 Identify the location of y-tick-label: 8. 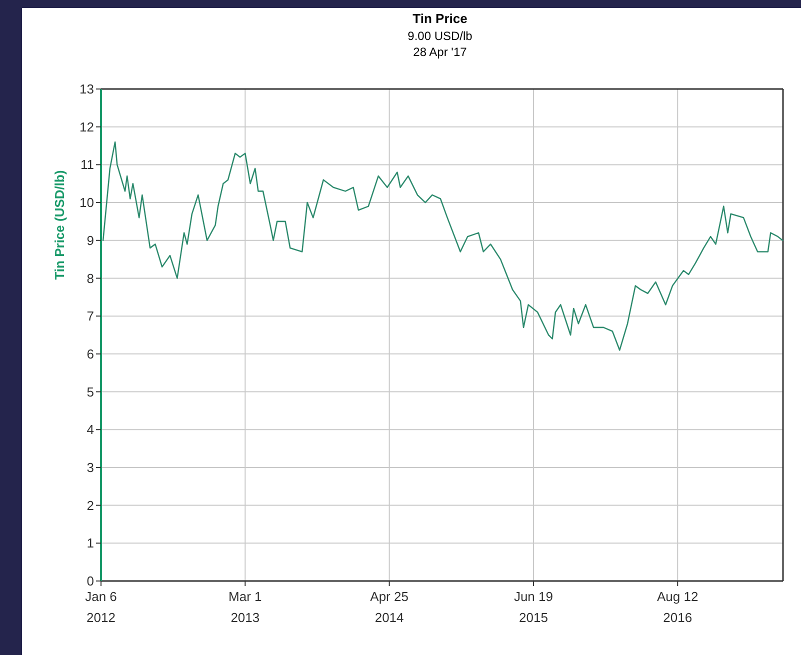
(90, 278).